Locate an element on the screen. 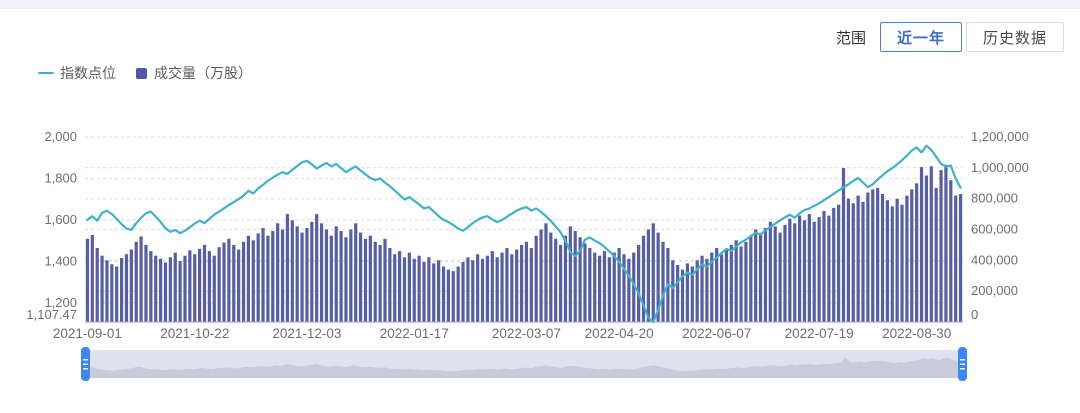  left-axis-tick-label: 1,200 is located at coordinates (60, 302).